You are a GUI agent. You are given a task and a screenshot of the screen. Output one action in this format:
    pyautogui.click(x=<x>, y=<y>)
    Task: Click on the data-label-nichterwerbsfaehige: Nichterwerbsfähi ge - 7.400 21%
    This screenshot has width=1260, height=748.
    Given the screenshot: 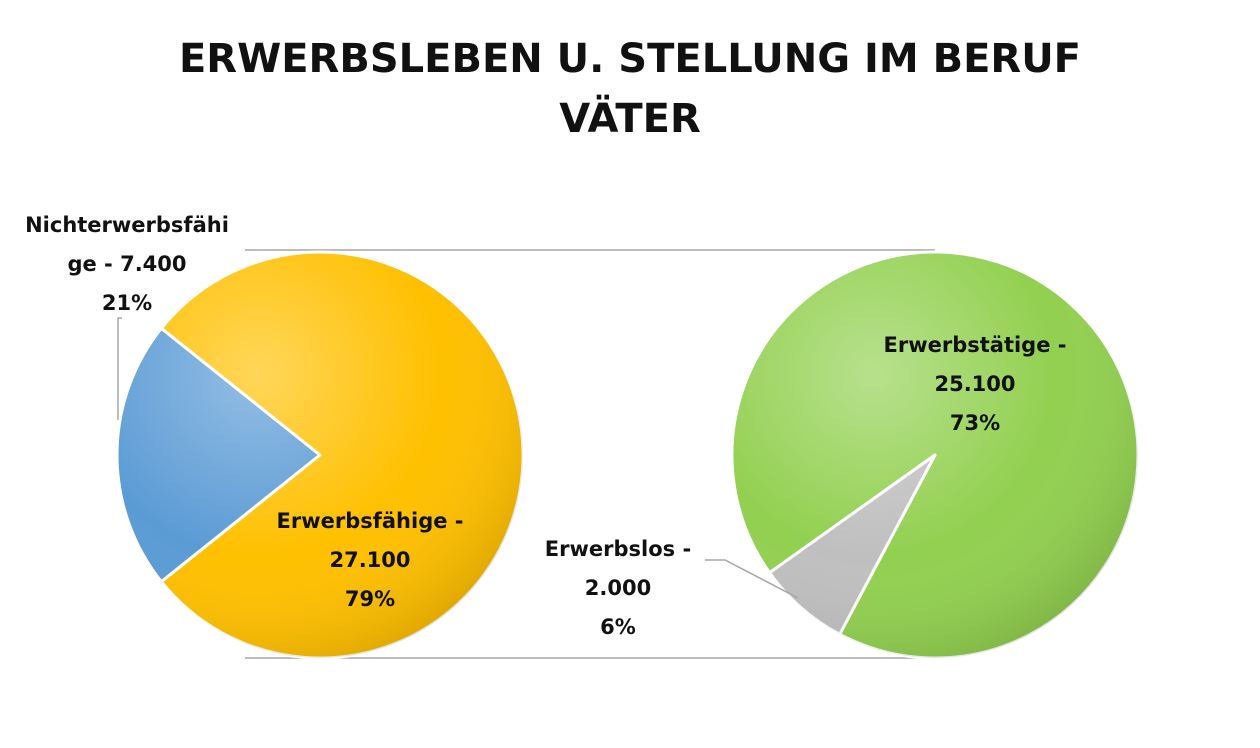 What is the action you would take?
    pyautogui.click(x=127, y=264)
    